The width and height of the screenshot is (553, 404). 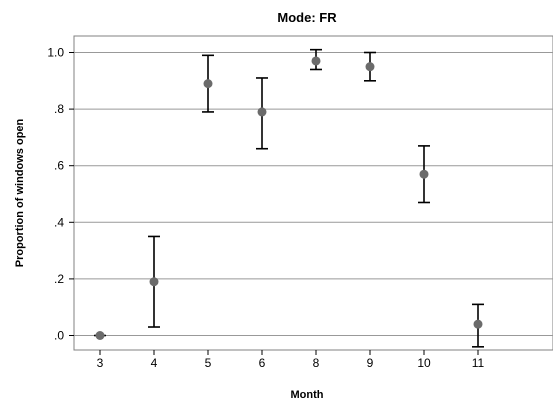 What do you see at coordinates (262, 363) in the screenshot?
I see `x-tick-label: 6` at bounding box center [262, 363].